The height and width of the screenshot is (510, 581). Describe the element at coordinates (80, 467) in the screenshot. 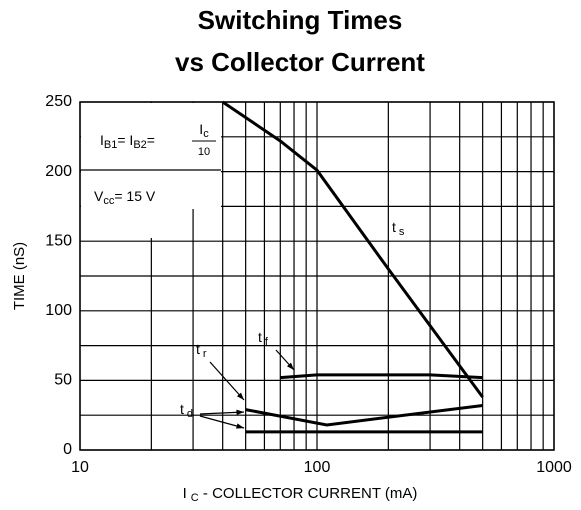

I see `x-tick-label: 10` at that location.